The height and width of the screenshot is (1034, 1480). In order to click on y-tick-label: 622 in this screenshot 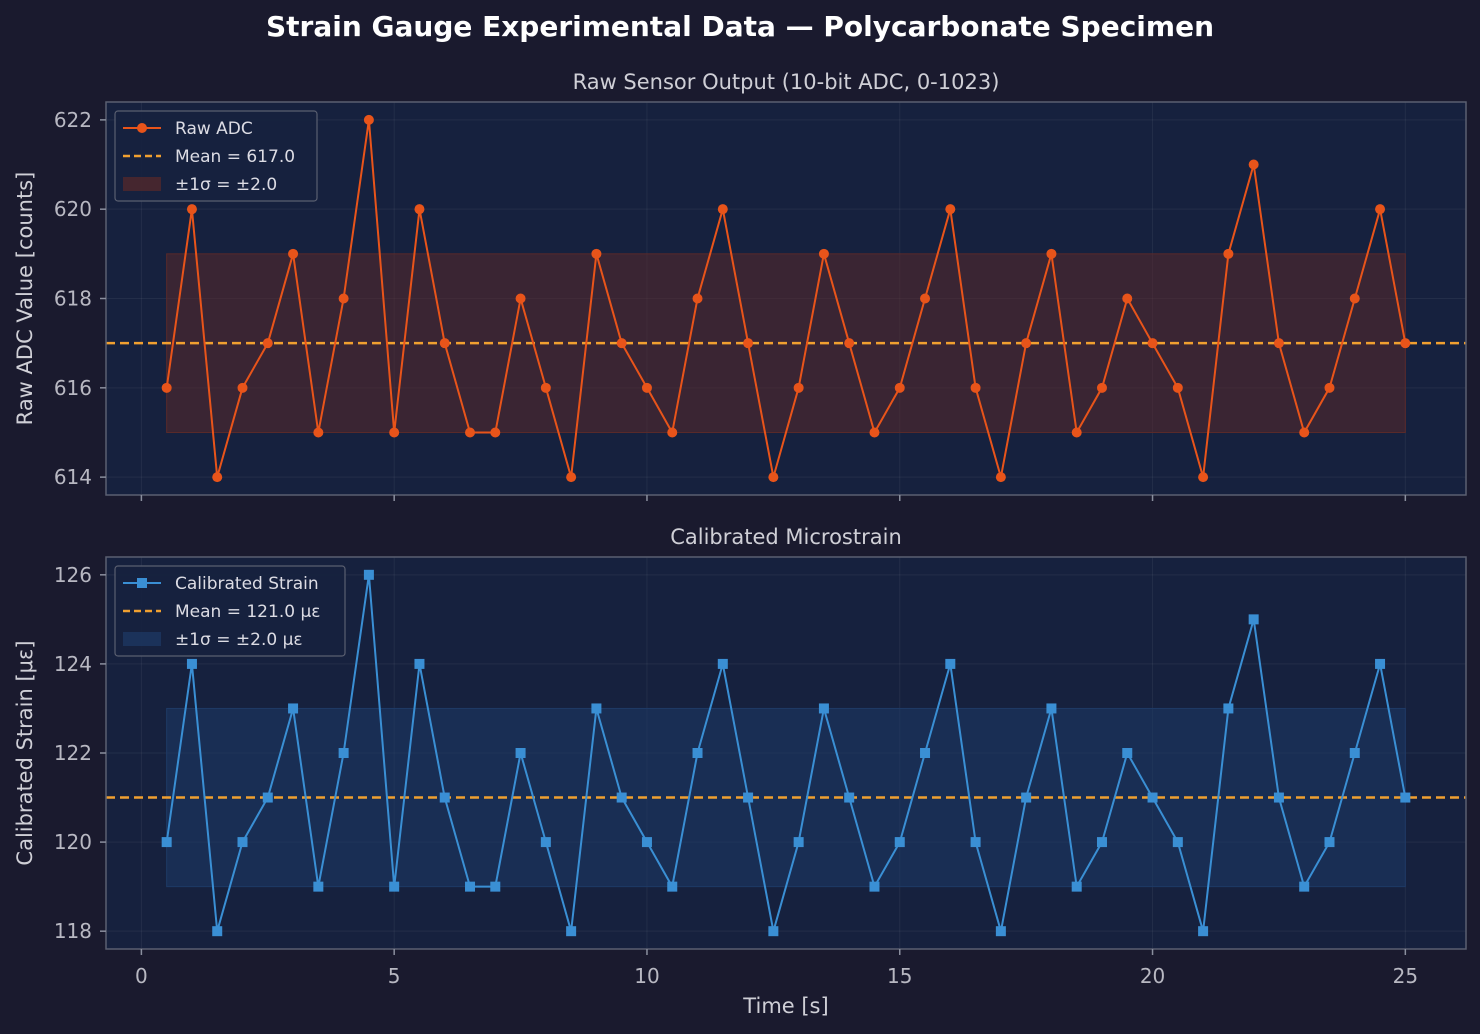, I will do `click(73, 120)`.